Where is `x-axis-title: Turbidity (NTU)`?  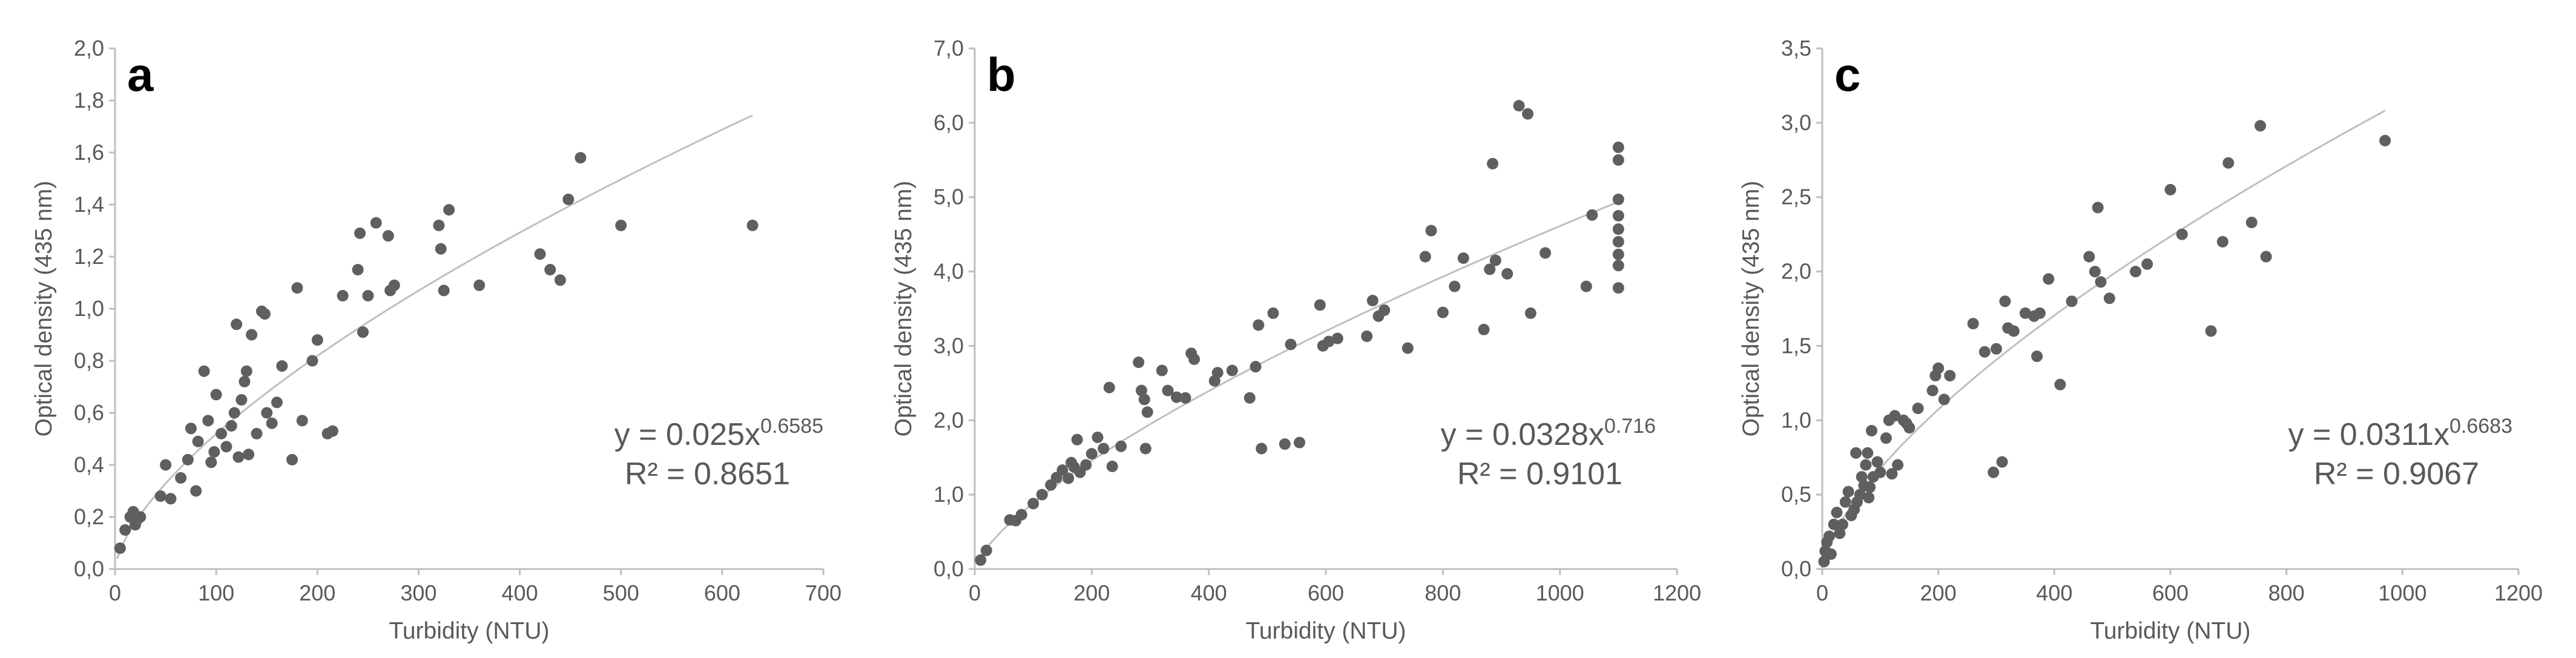
x-axis-title: Turbidity (NTU) is located at coordinates (2170, 631).